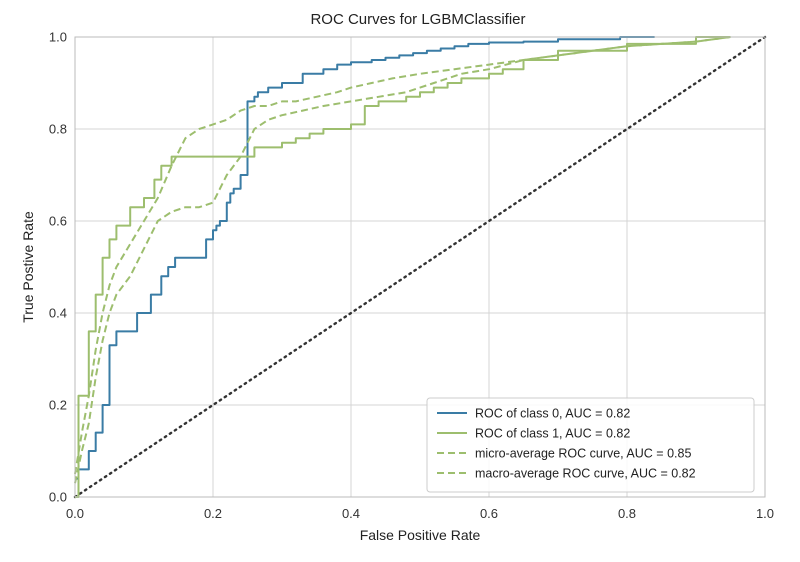 The width and height of the screenshot is (800, 562). I want to click on x-tick-label: 0.0, so click(75, 513).